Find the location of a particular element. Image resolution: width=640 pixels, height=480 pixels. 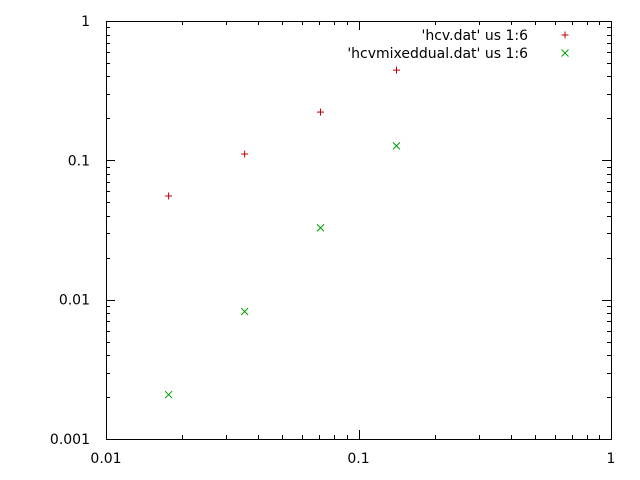

legend-label: 'hcv.dat' us 1:6 is located at coordinates (475, 36).